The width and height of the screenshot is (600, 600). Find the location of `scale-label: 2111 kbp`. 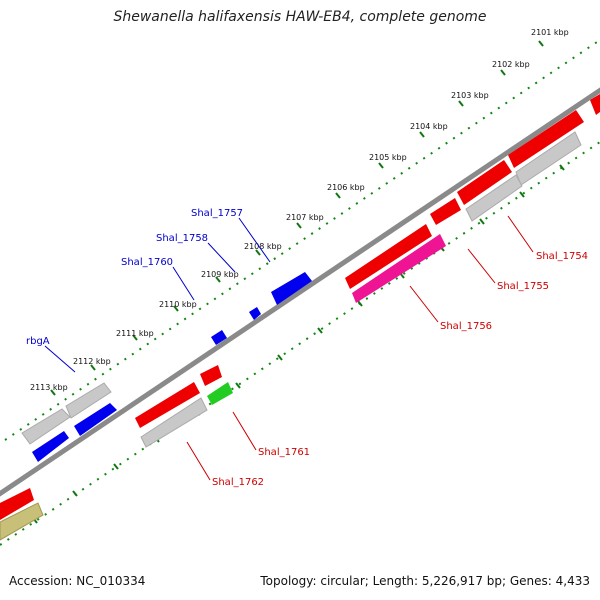

scale-label: 2111 kbp is located at coordinates (135, 333).